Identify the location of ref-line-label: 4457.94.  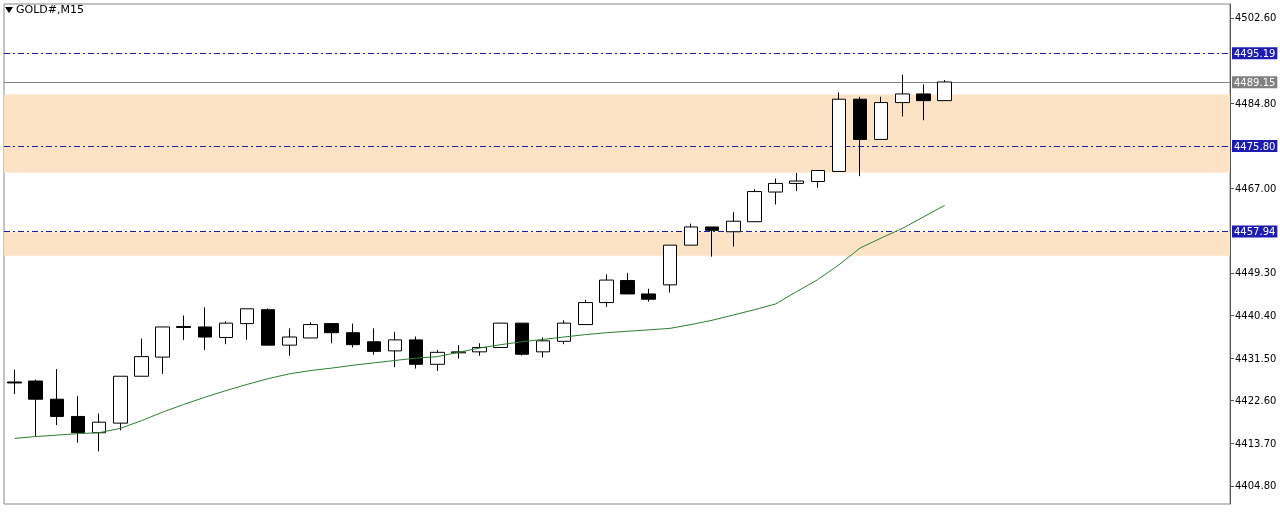
(1255, 232).